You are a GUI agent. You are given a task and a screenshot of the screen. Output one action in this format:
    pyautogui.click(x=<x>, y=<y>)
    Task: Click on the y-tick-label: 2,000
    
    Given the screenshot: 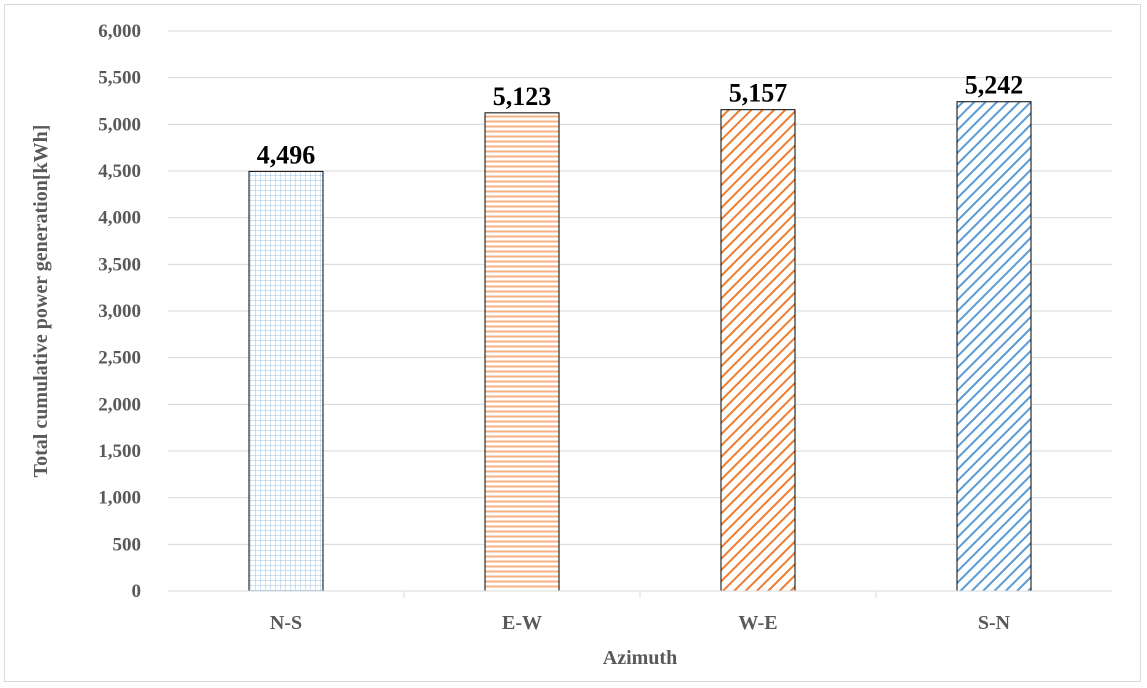 What is the action you would take?
    pyautogui.click(x=119, y=404)
    